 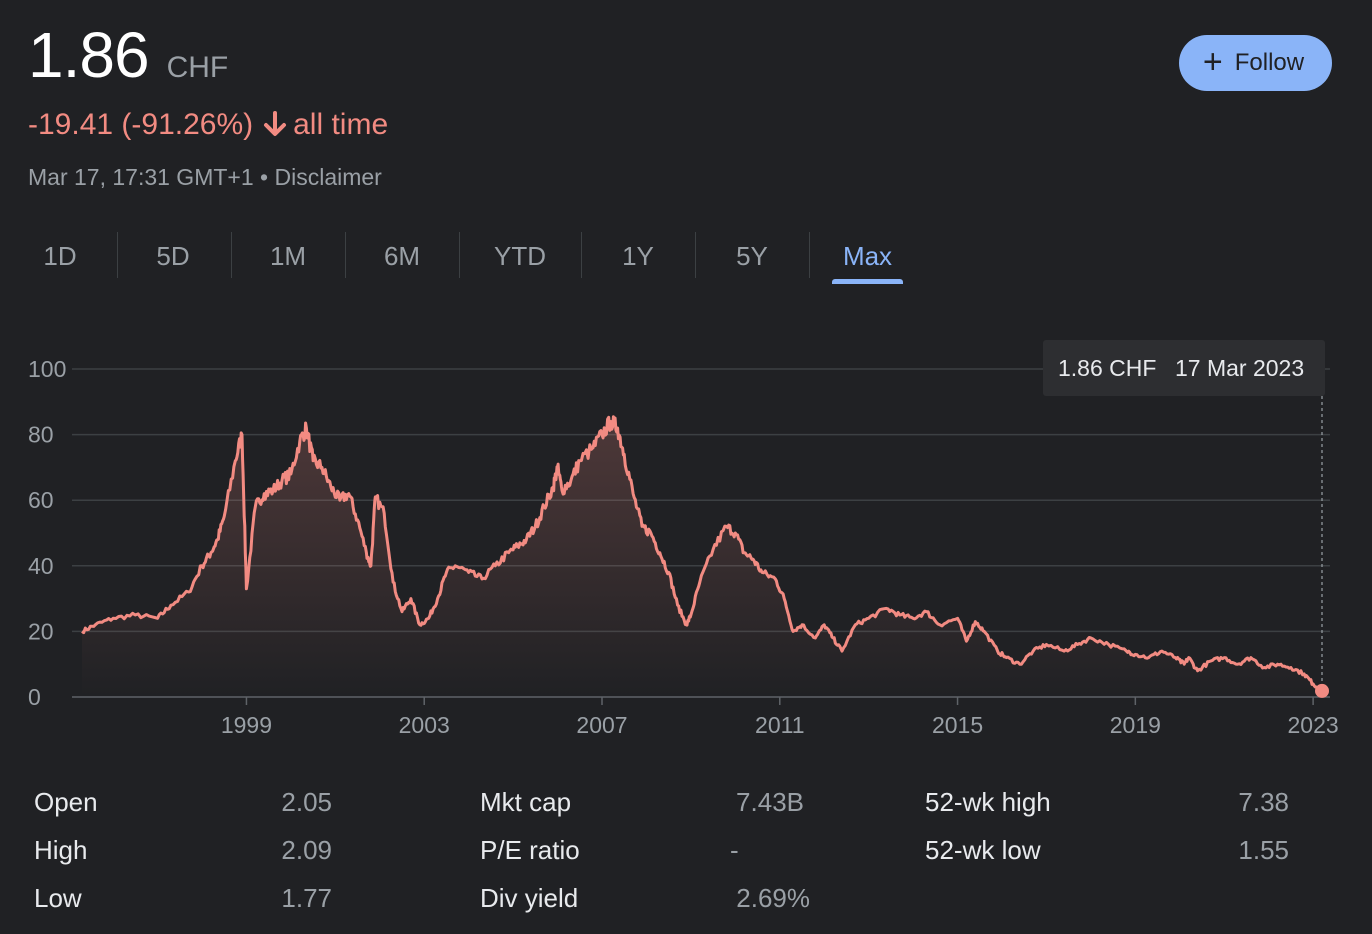 I want to click on tab-label: 6M, so click(x=402, y=255).